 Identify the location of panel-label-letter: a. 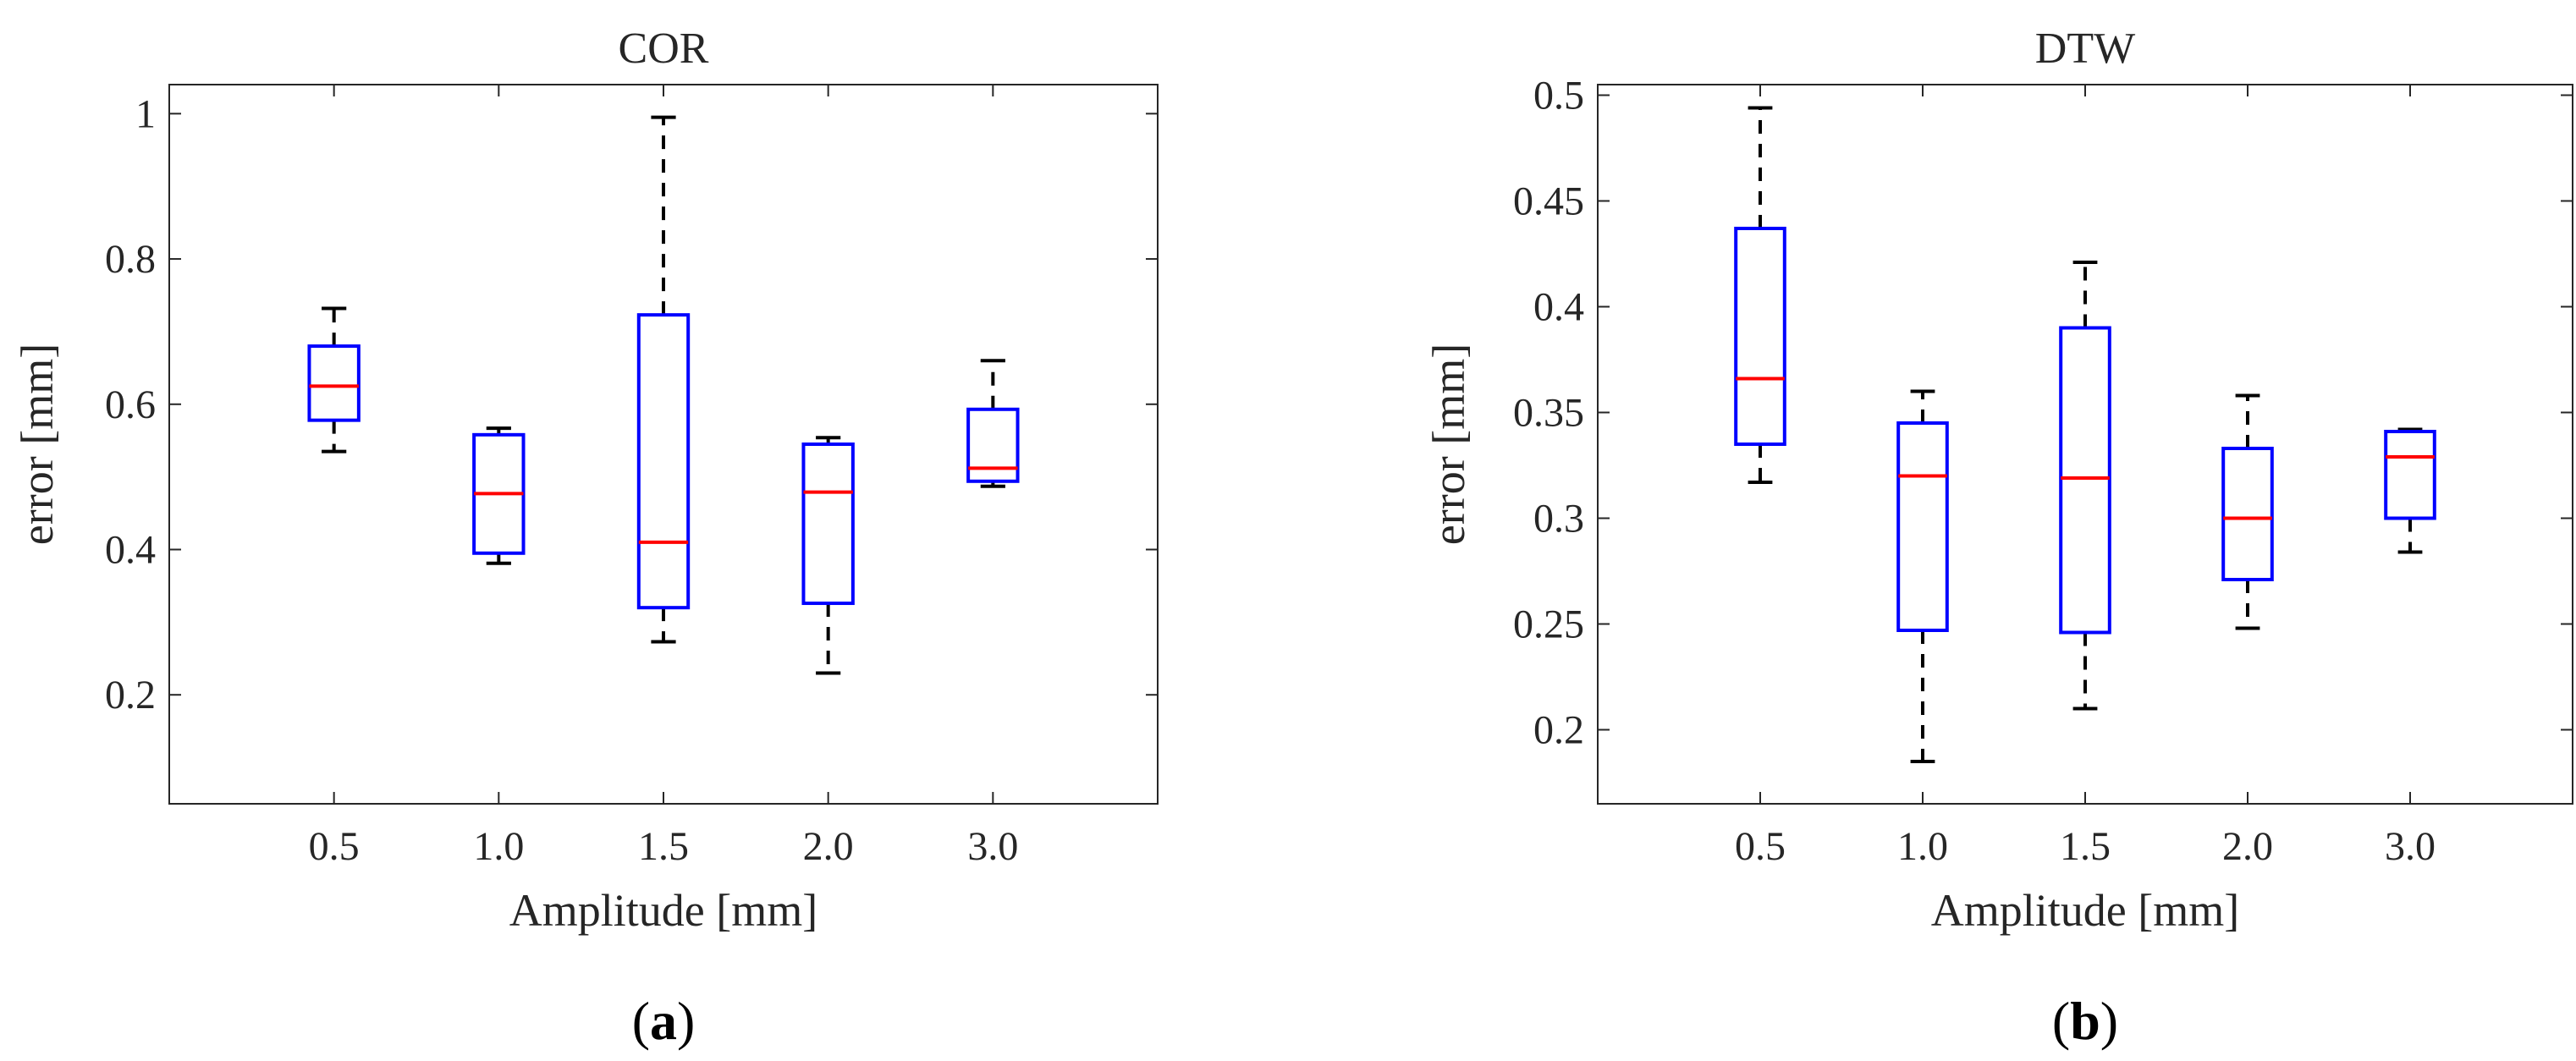
(663, 1021).